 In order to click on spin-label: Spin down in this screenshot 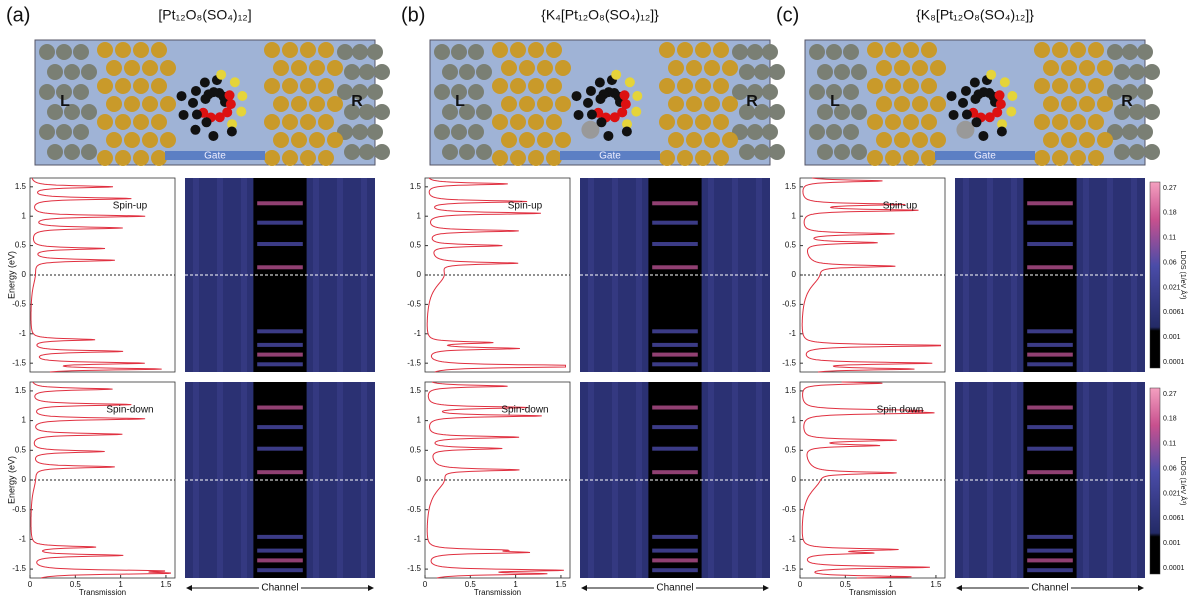, I will do `click(900, 410)`.